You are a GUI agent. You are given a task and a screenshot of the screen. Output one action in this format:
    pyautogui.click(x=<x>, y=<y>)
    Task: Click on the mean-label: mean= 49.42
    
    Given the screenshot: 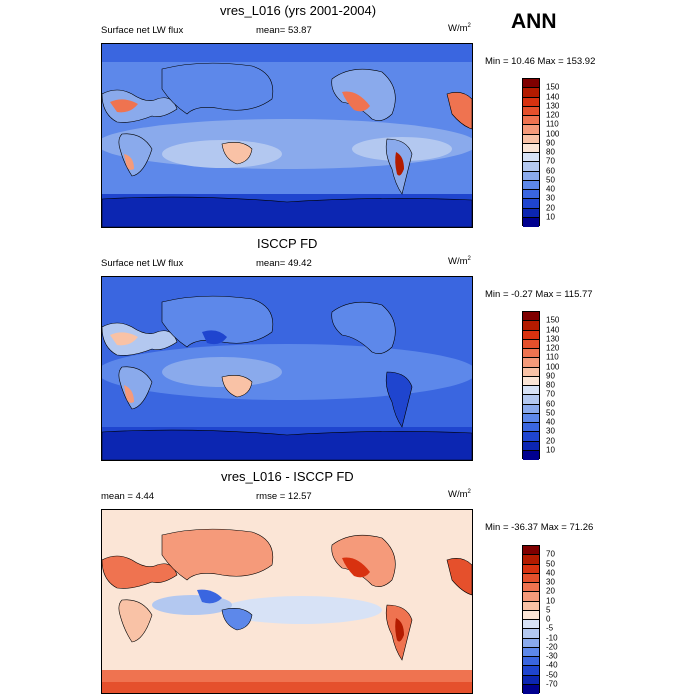 What is the action you would take?
    pyautogui.click(x=284, y=263)
    